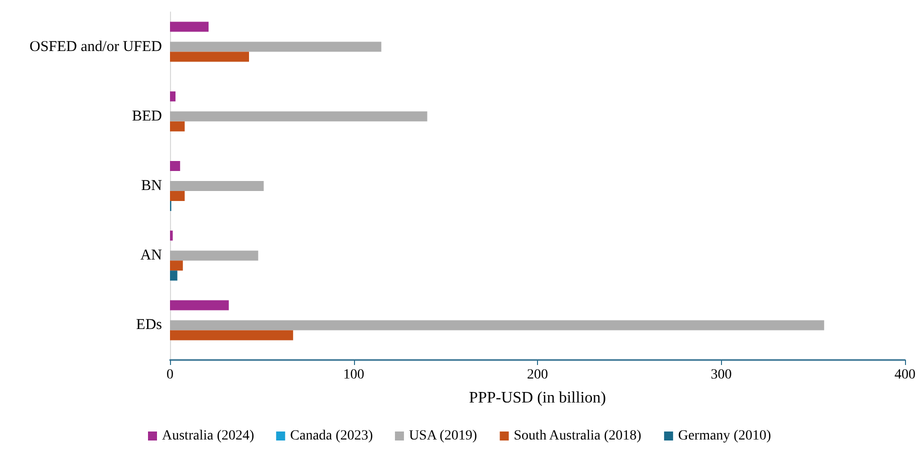  I want to click on y-tick-label: AN, so click(151, 256).